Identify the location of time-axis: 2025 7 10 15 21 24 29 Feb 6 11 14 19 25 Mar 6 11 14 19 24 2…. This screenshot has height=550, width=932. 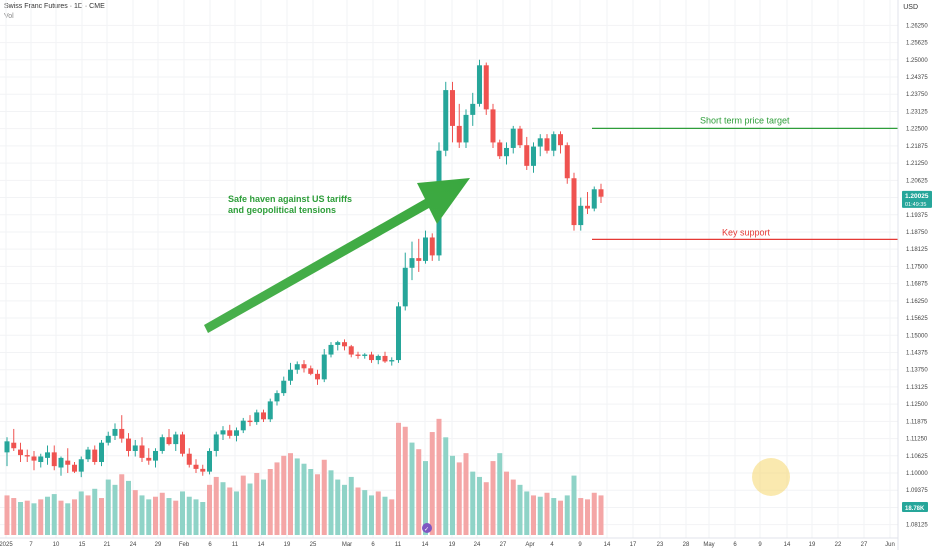
(447, 545).